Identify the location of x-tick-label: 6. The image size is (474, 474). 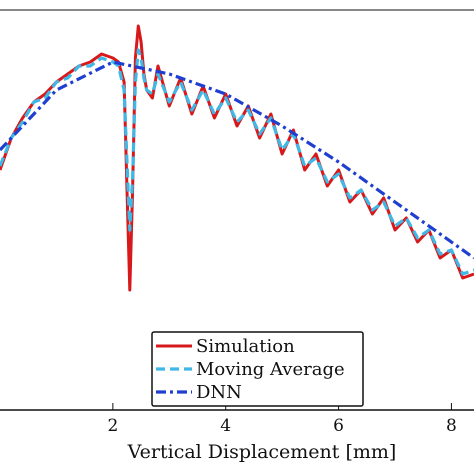
(338, 426).